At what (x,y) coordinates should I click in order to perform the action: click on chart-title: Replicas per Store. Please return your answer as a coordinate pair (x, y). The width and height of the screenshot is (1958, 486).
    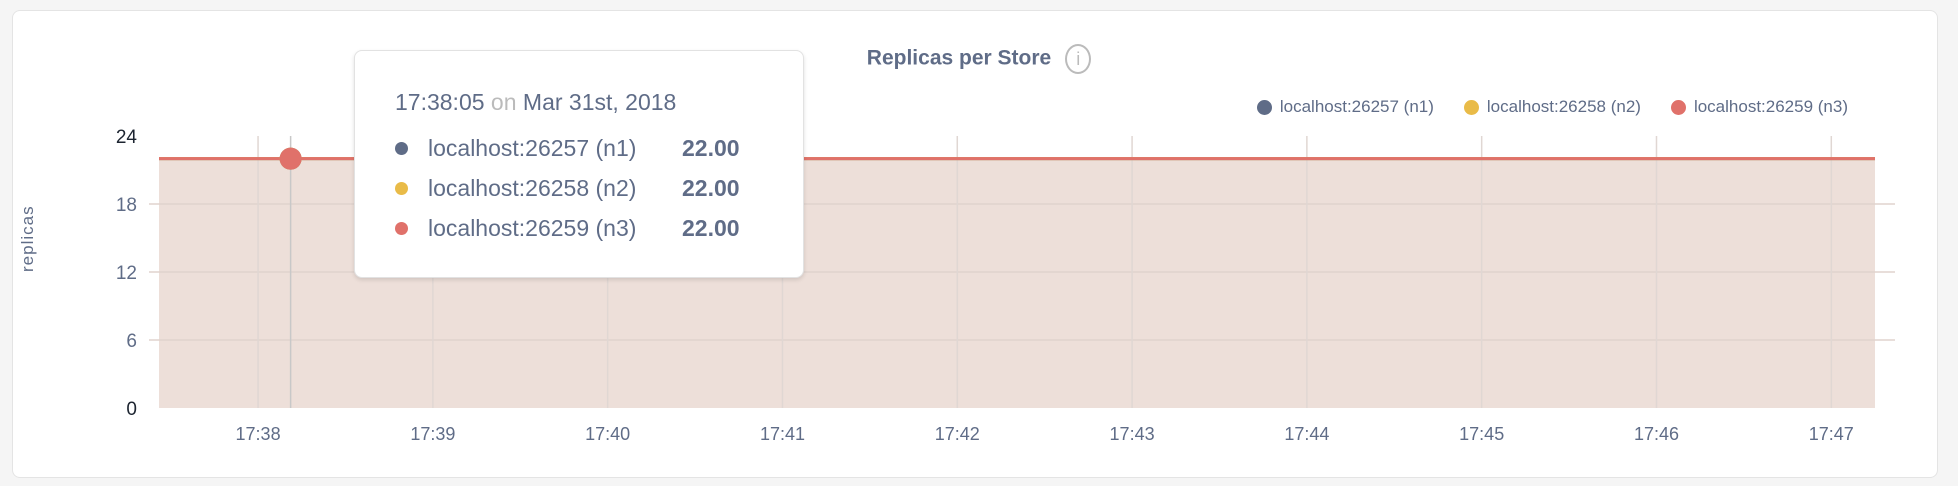
    Looking at the image, I should click on (959, 58).